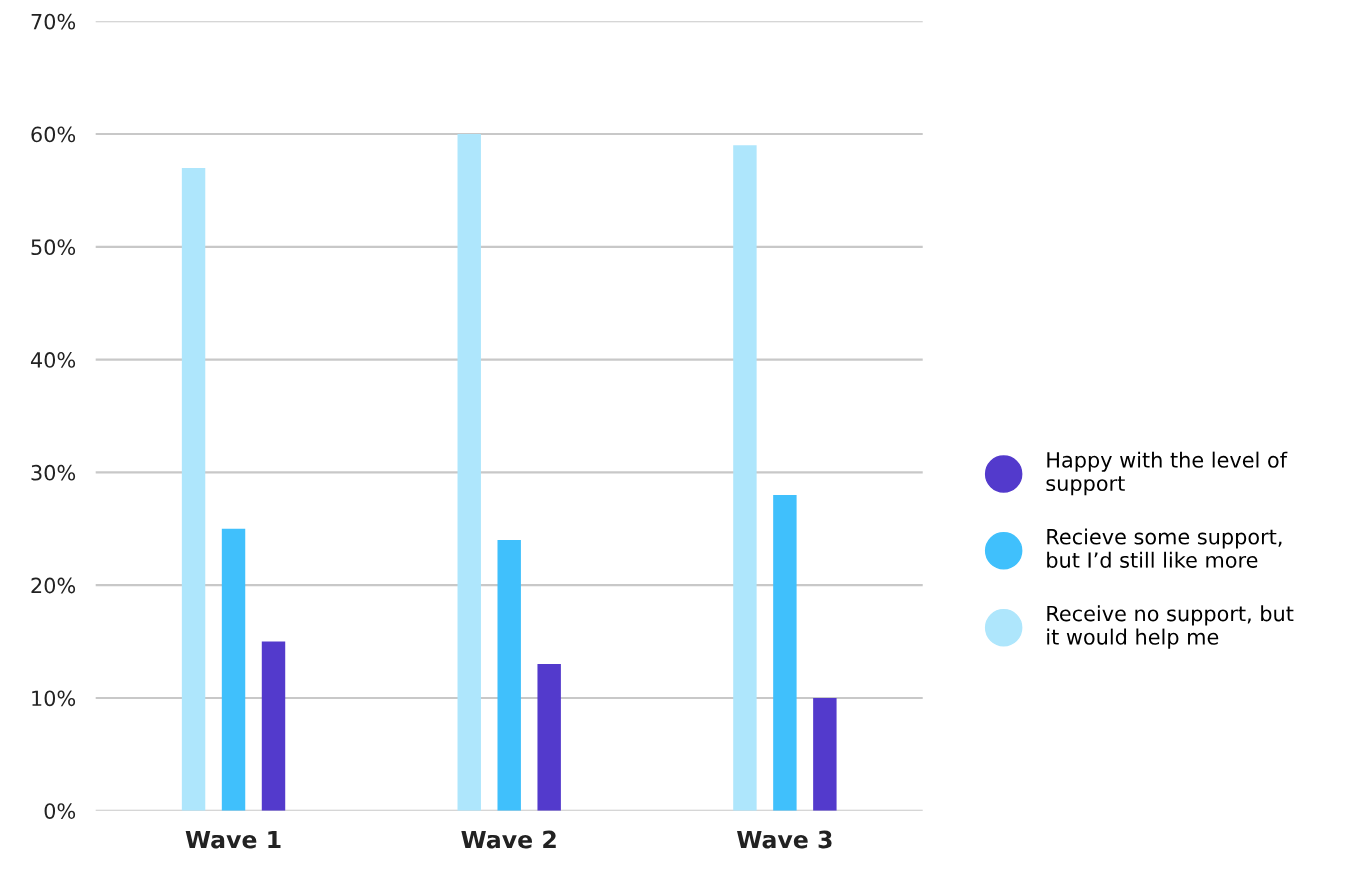 The height and width of the screenshot is (887, 1367). What do you see at coordinates (53, 247) in the screenshot?
I see `y-tick-label: 50%` at bounding box center [53, 247].